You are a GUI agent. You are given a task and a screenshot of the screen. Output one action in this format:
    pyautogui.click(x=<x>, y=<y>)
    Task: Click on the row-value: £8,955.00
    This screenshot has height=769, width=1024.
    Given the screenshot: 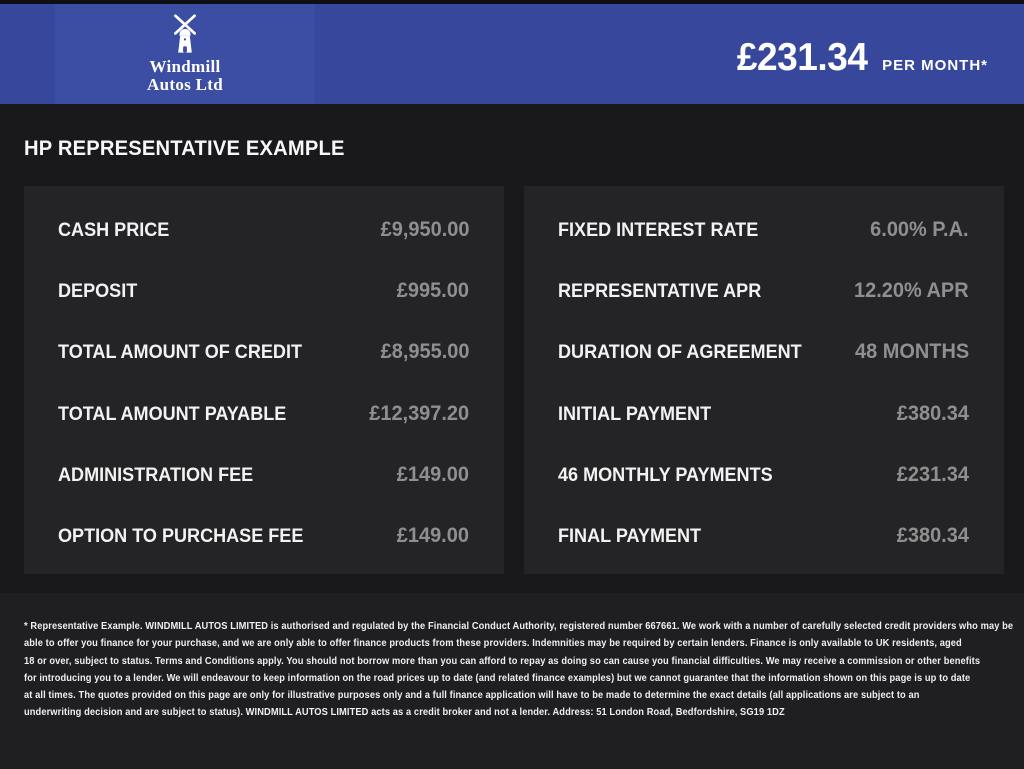 What is the action you would take?
    pyautogui.click(x=424, y=352)
    